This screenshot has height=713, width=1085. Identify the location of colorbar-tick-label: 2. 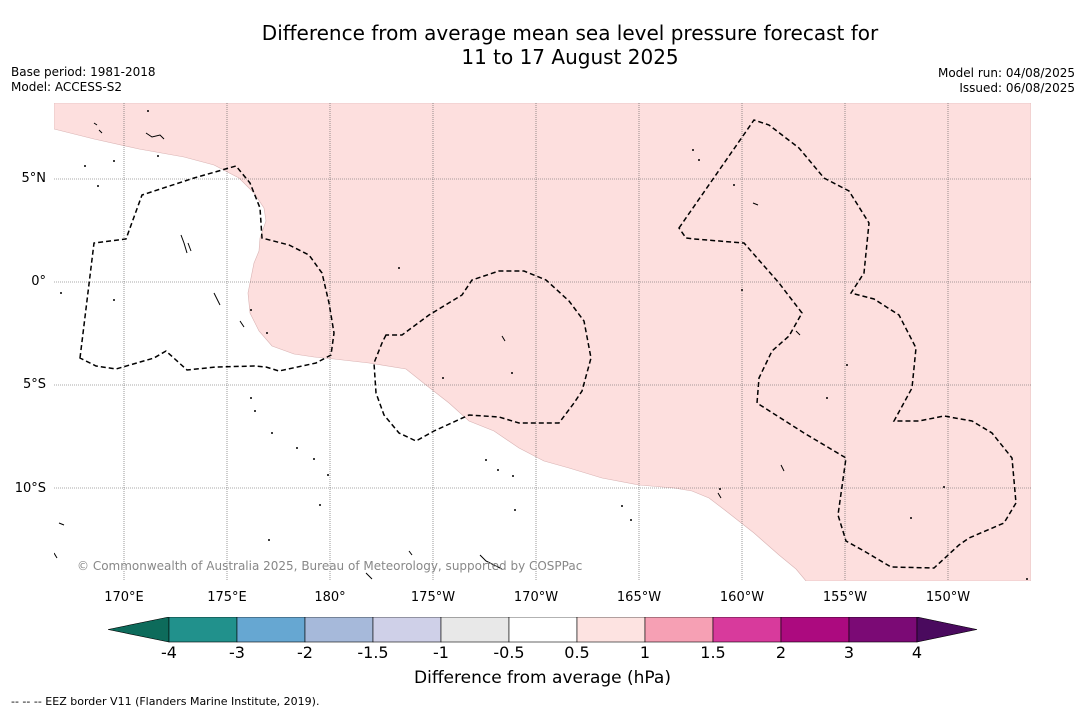
(781, 652).